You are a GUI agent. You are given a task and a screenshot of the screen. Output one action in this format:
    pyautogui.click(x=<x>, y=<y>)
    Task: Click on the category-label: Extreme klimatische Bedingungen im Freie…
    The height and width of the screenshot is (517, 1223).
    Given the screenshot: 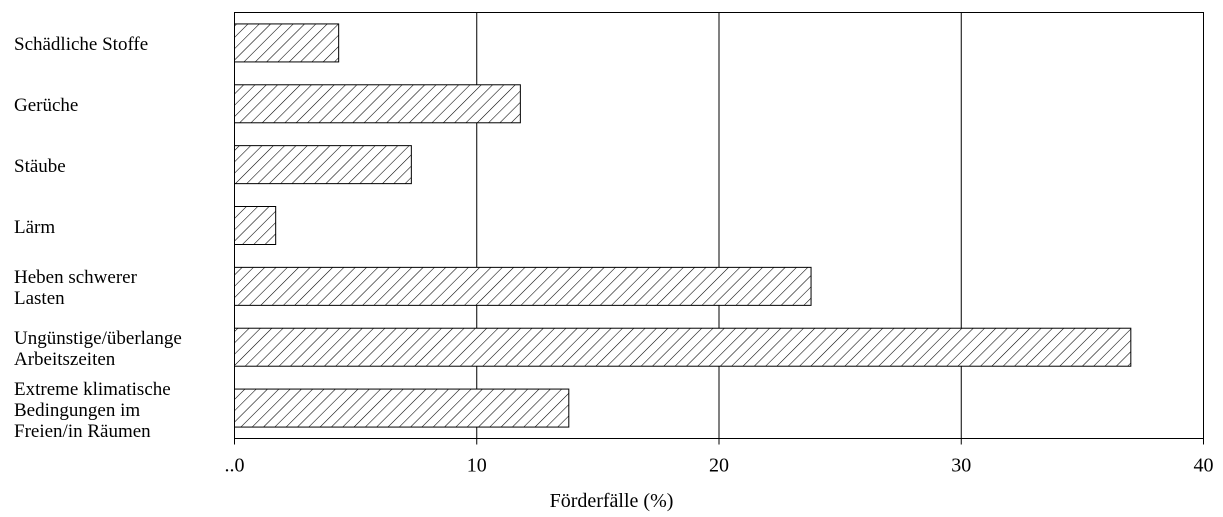 What is the action you would take?
    pyautogui.click(x=92, y=410)
    